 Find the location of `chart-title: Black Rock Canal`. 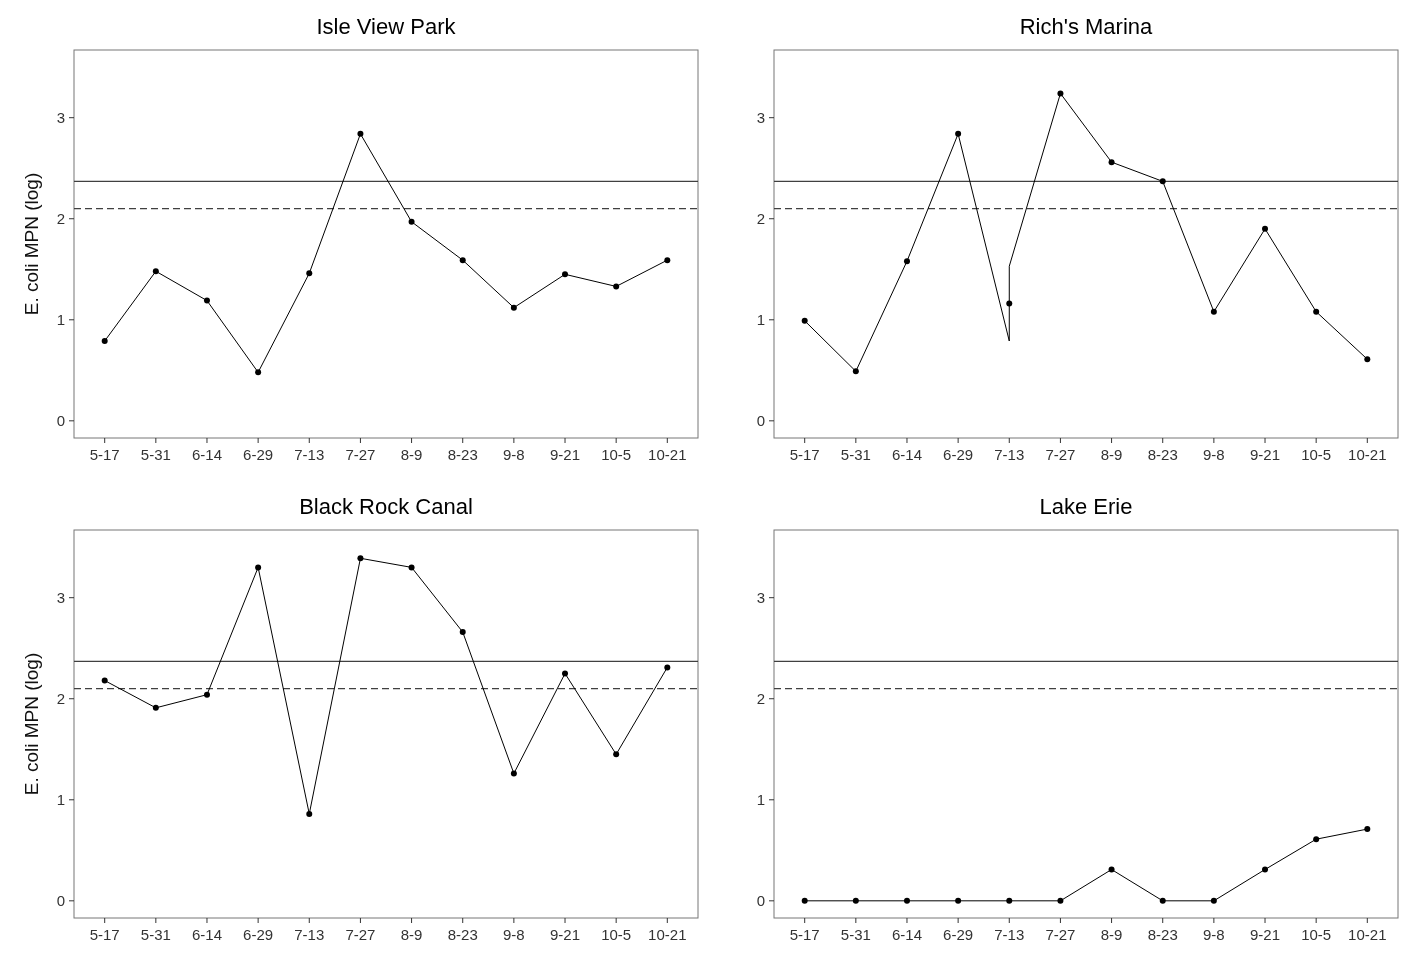

chart-title: Black Rock Canal is located at coordinates (386, 506).